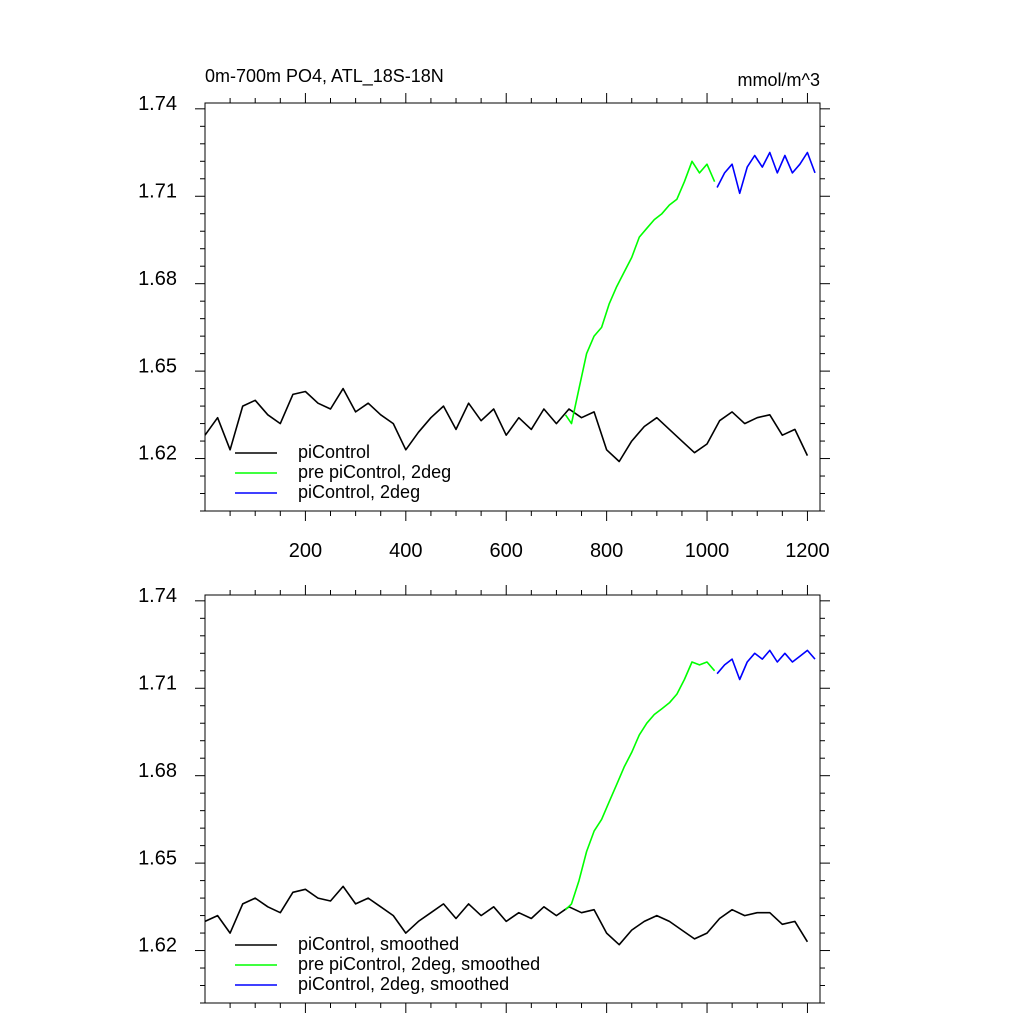  I want to click on x-tick-label: 200, so click(305, 551).